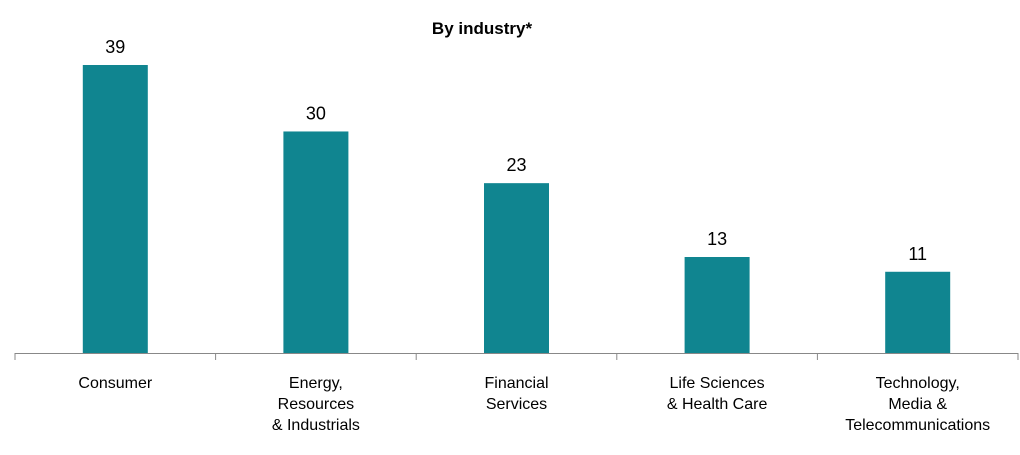  Describe the element at coordinates (918, 404) in the screenshot. I see `x-tick-label: Technology, Media & Telecommunications` at that location.